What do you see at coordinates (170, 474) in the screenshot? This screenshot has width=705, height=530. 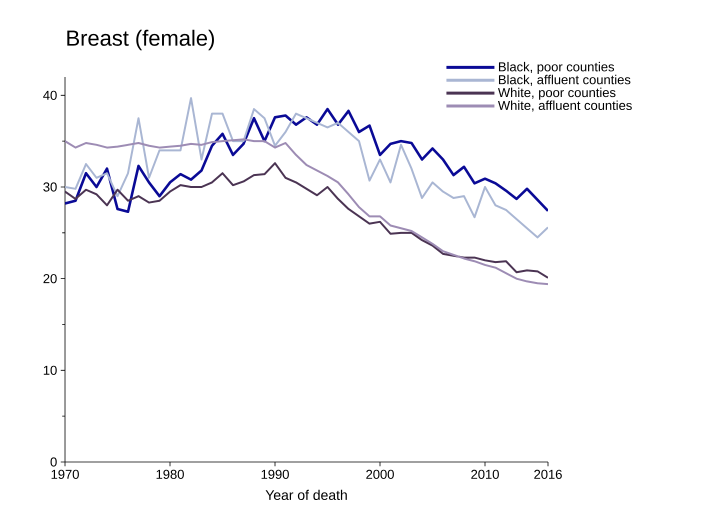 I see `x-tick-label: 1980` at bounding box center [170, 474].